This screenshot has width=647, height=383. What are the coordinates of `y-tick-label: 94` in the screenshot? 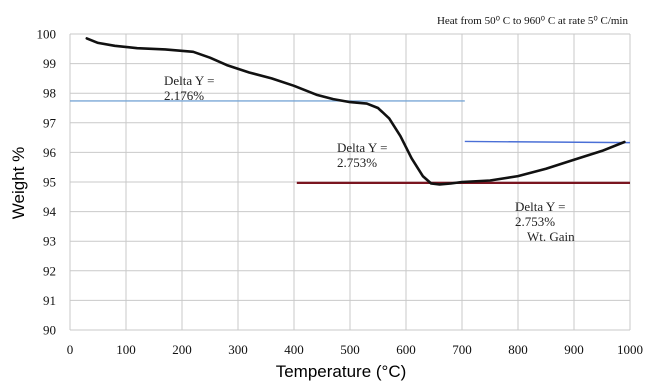 It's located at (50, 211).